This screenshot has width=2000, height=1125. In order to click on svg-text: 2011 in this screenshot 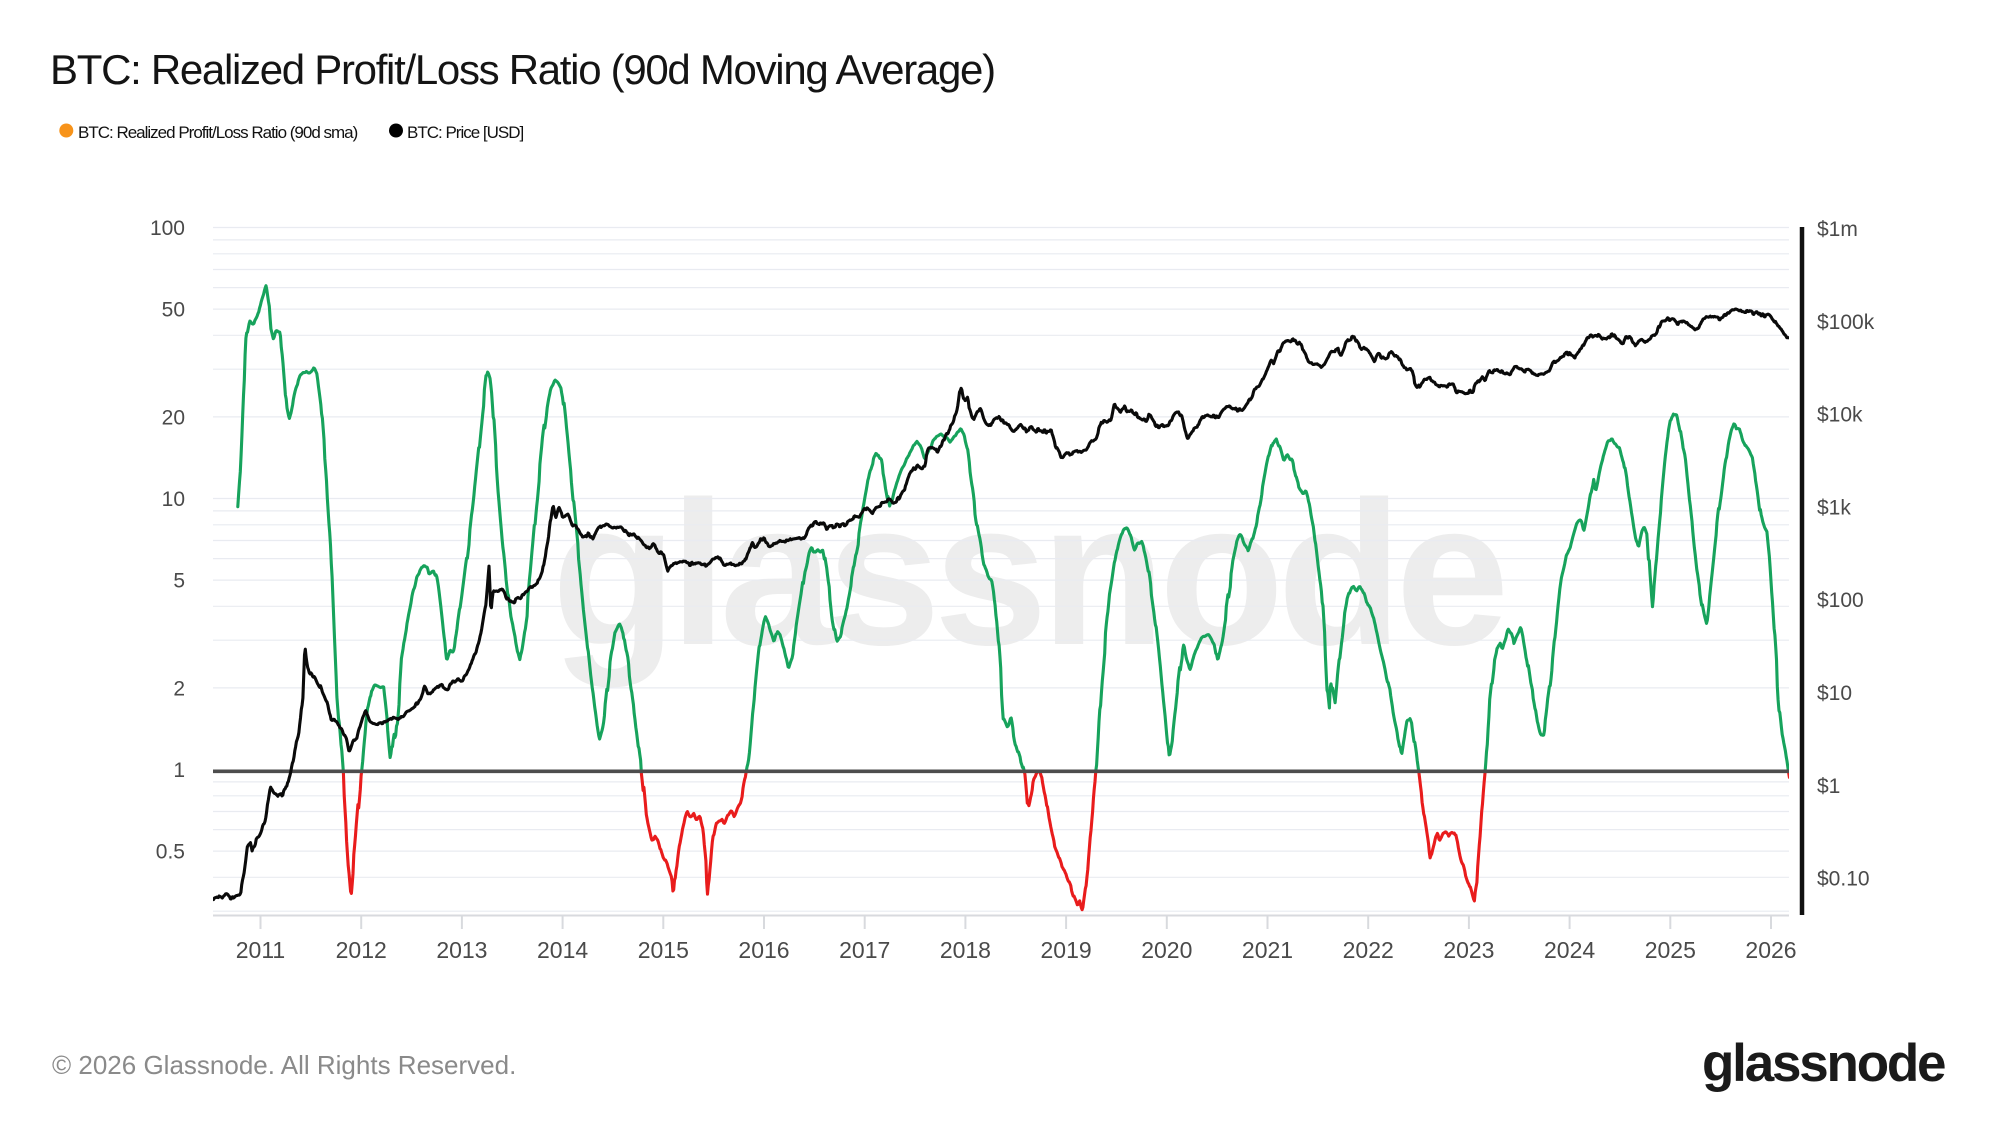, I will do `click(260, 950)`.